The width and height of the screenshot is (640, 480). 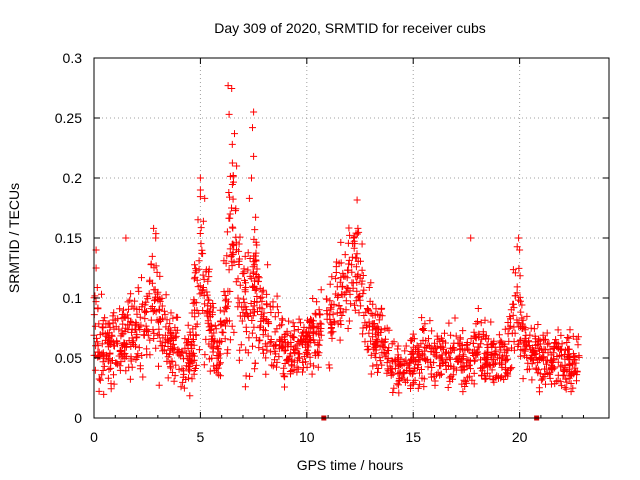 I want to click on x-tick-label: 10, so click(x=307, y=437).